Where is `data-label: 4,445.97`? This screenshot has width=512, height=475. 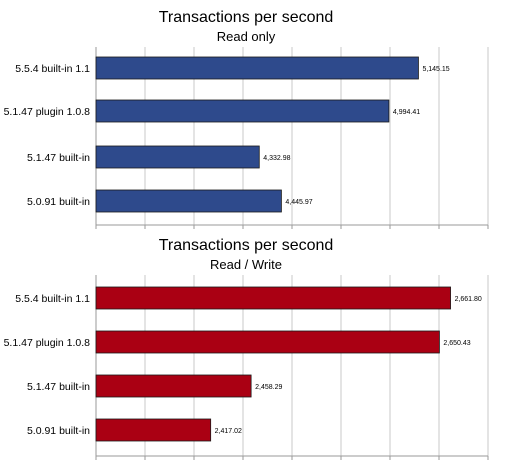
data-label: 4,445.97 is located at coordinates (298, 202).